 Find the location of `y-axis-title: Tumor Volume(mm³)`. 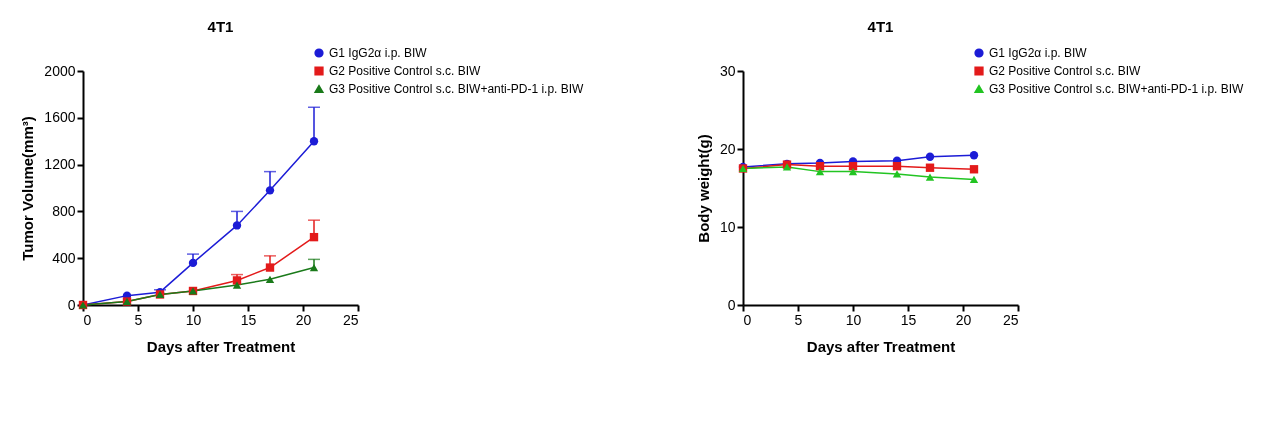

y-axis-title: Tumor Volume(mm³) is located at coordinates (28, 188).